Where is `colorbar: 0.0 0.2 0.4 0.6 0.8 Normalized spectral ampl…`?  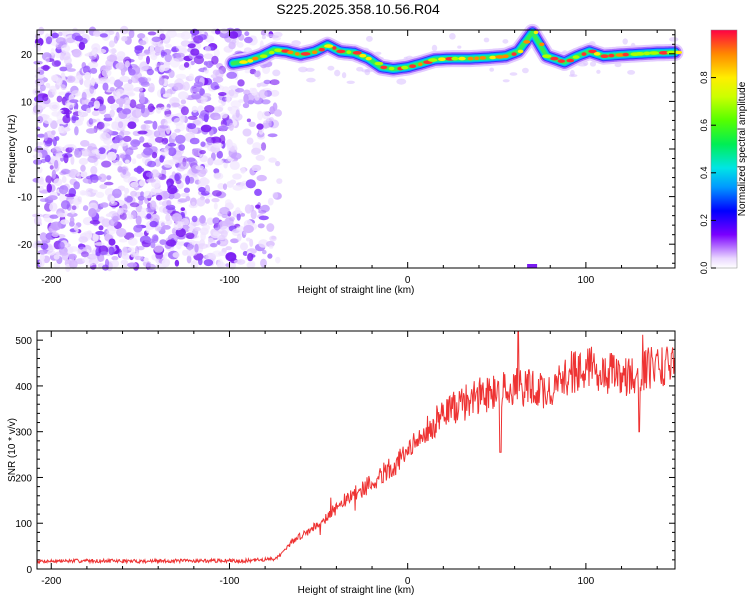 colorbar: 0.0 0.2 0.4 0.6 0.8 Normalized spectral ampl… is located at coordinates (723, 151).